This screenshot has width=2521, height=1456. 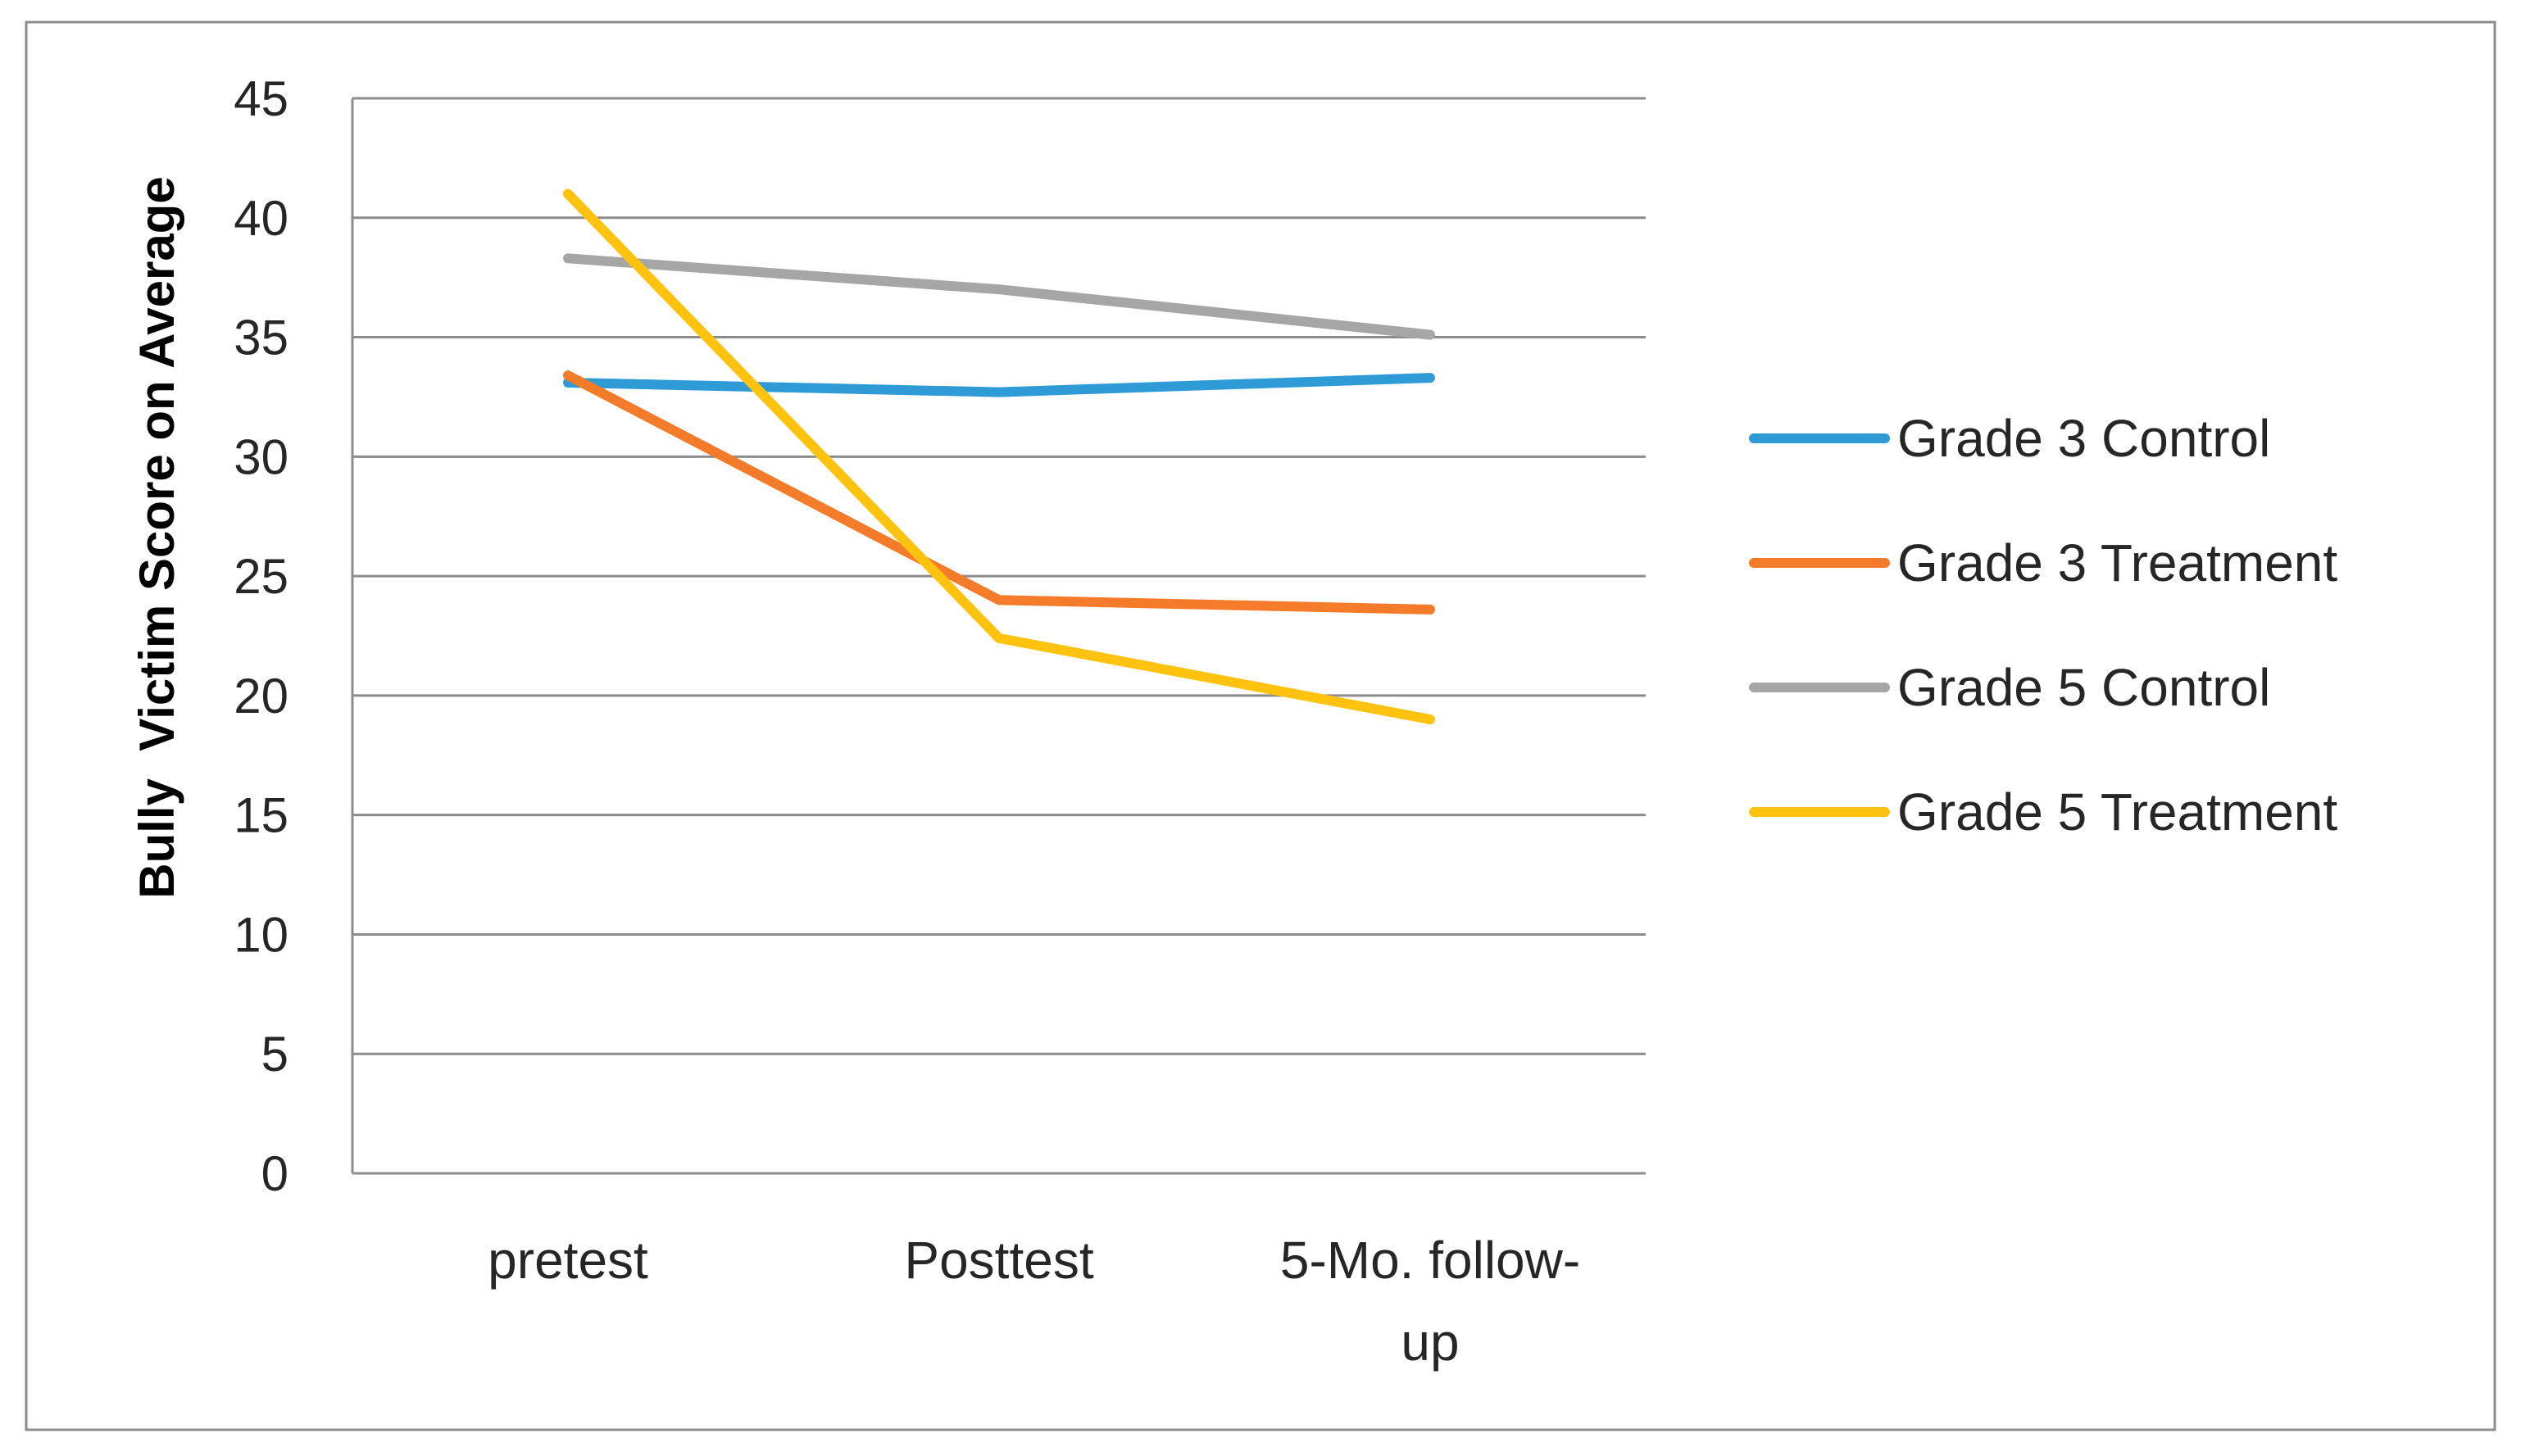 What do you see at coordinates (261, 816) in the screenshot?
I see `y-tick-label-15: 15` at bounding box center [261, 816].